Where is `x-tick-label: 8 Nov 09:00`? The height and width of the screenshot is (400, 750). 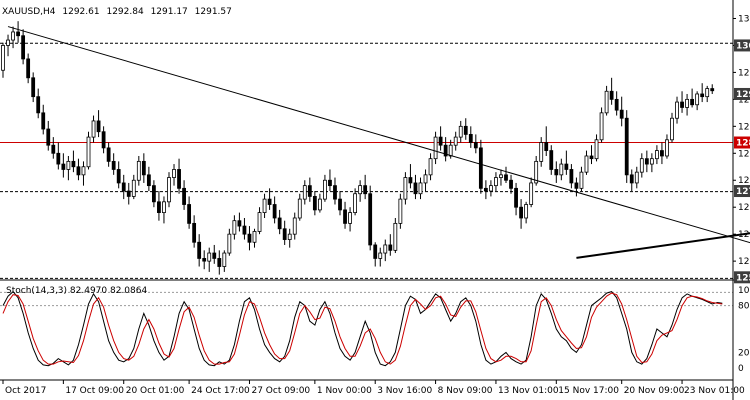
x-tick-label: 8 Nov 09:00 is located at coordinates (465, 391).